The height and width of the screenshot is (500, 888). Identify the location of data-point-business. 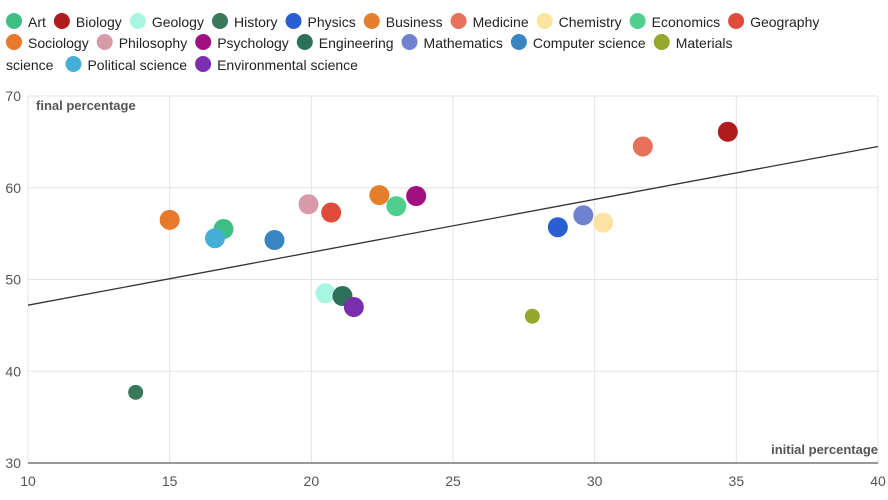
(379, 195).